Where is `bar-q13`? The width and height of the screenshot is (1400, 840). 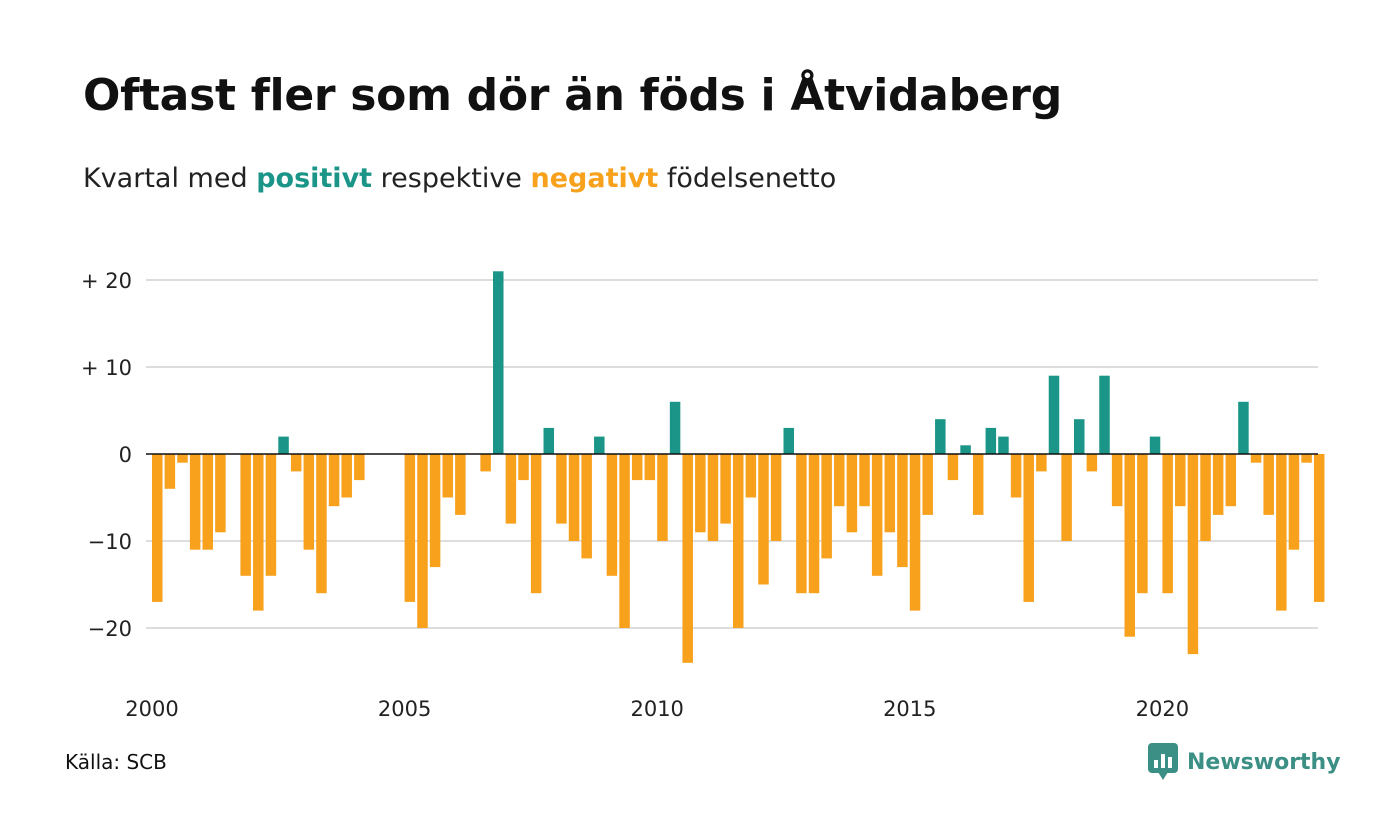
bar-q13 is located at coordinates (309, 502).